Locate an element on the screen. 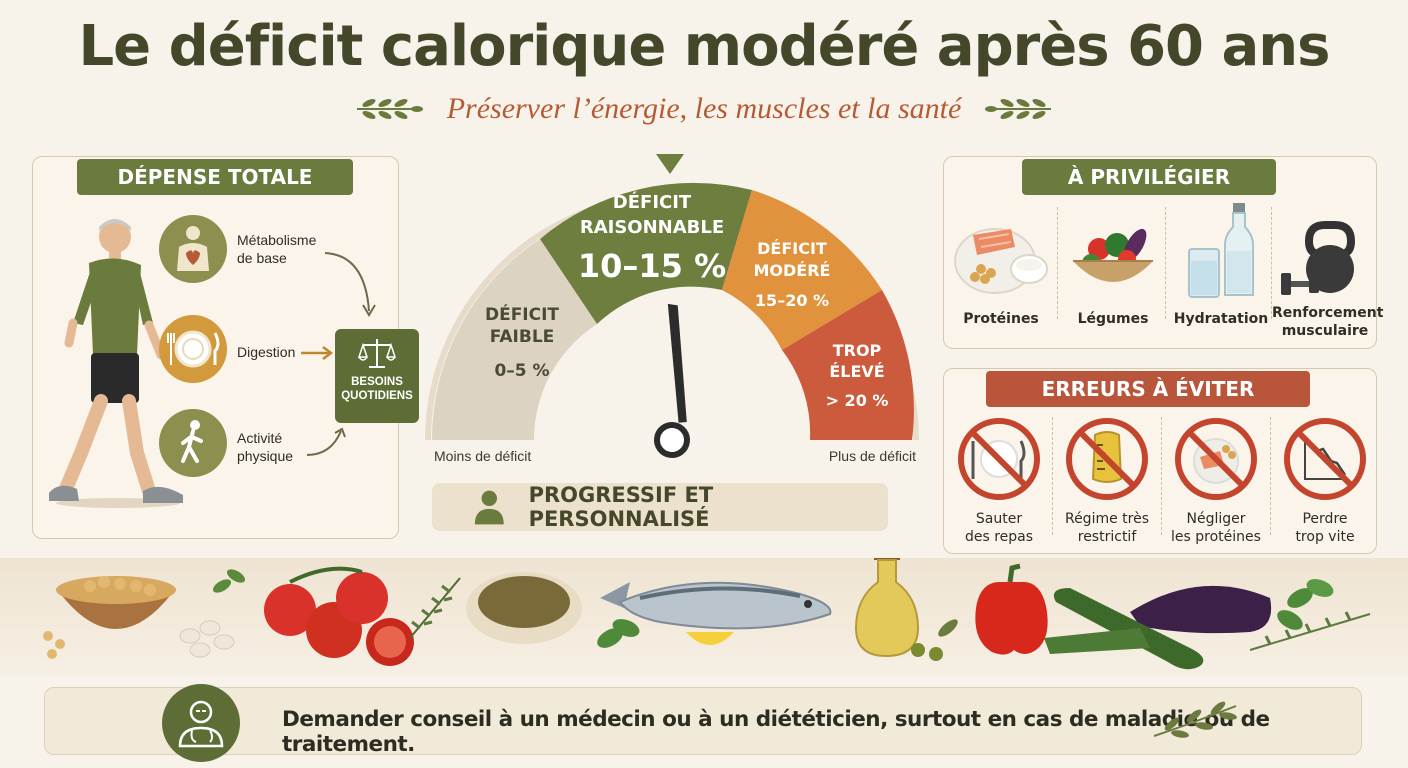 The height and width of the screenshot is (768, 1408). kettlebell-icon is located at coordinates (1318, 258).